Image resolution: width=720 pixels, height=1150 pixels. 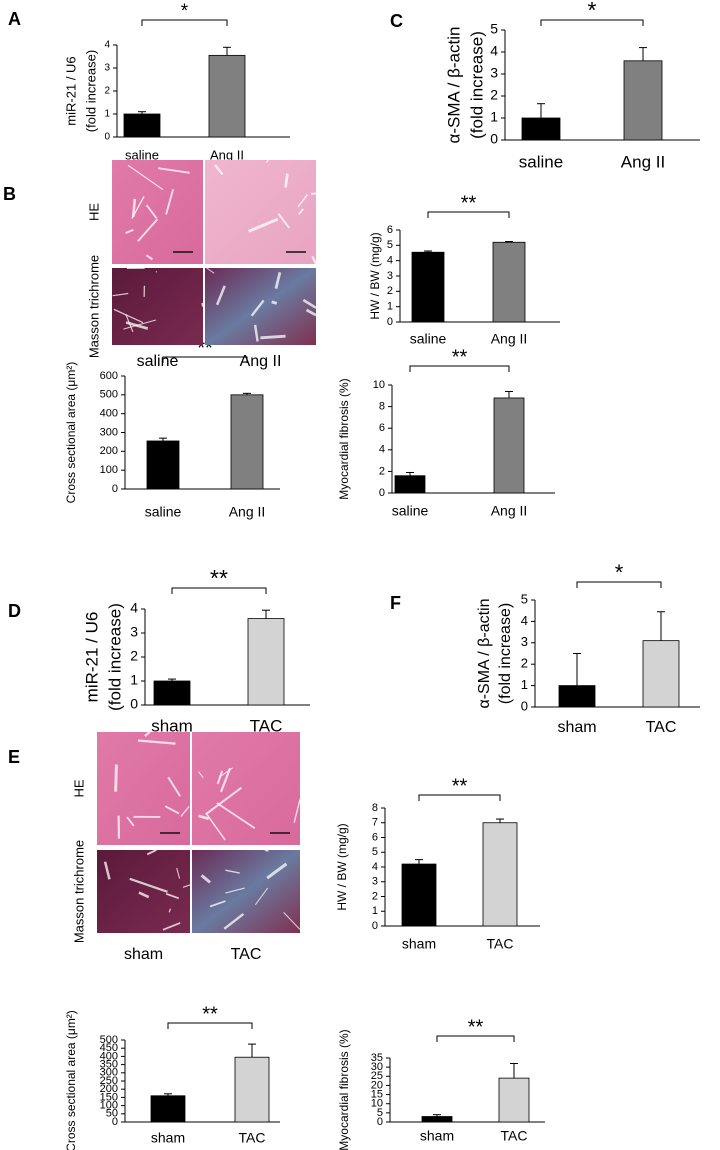 What do you see at coordinates (109, 1048) in the screenshot?
I see `y-tick-label: 450` at bounding box center [109, 1048].